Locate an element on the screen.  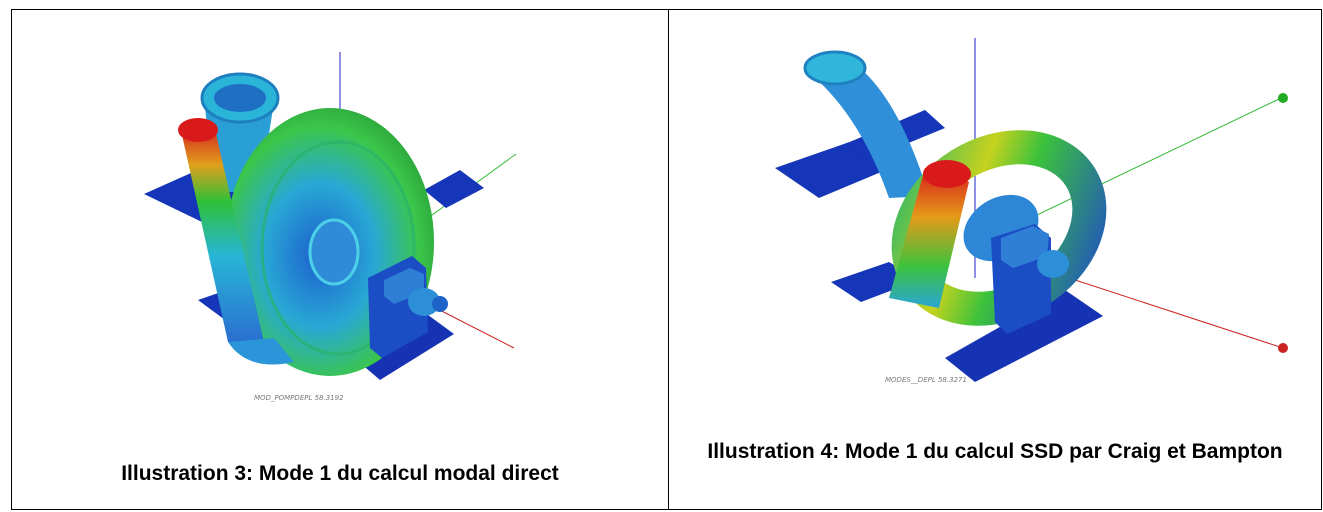
table-divider is located at coordinates (668, 259).